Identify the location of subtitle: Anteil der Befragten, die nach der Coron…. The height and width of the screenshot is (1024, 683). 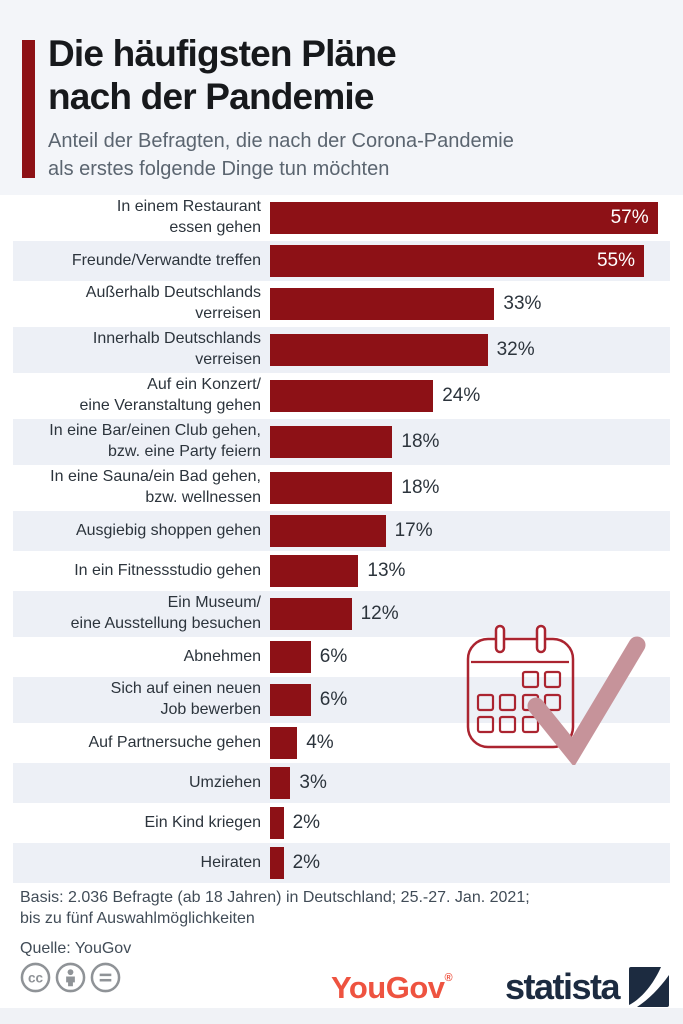
(281, 155).